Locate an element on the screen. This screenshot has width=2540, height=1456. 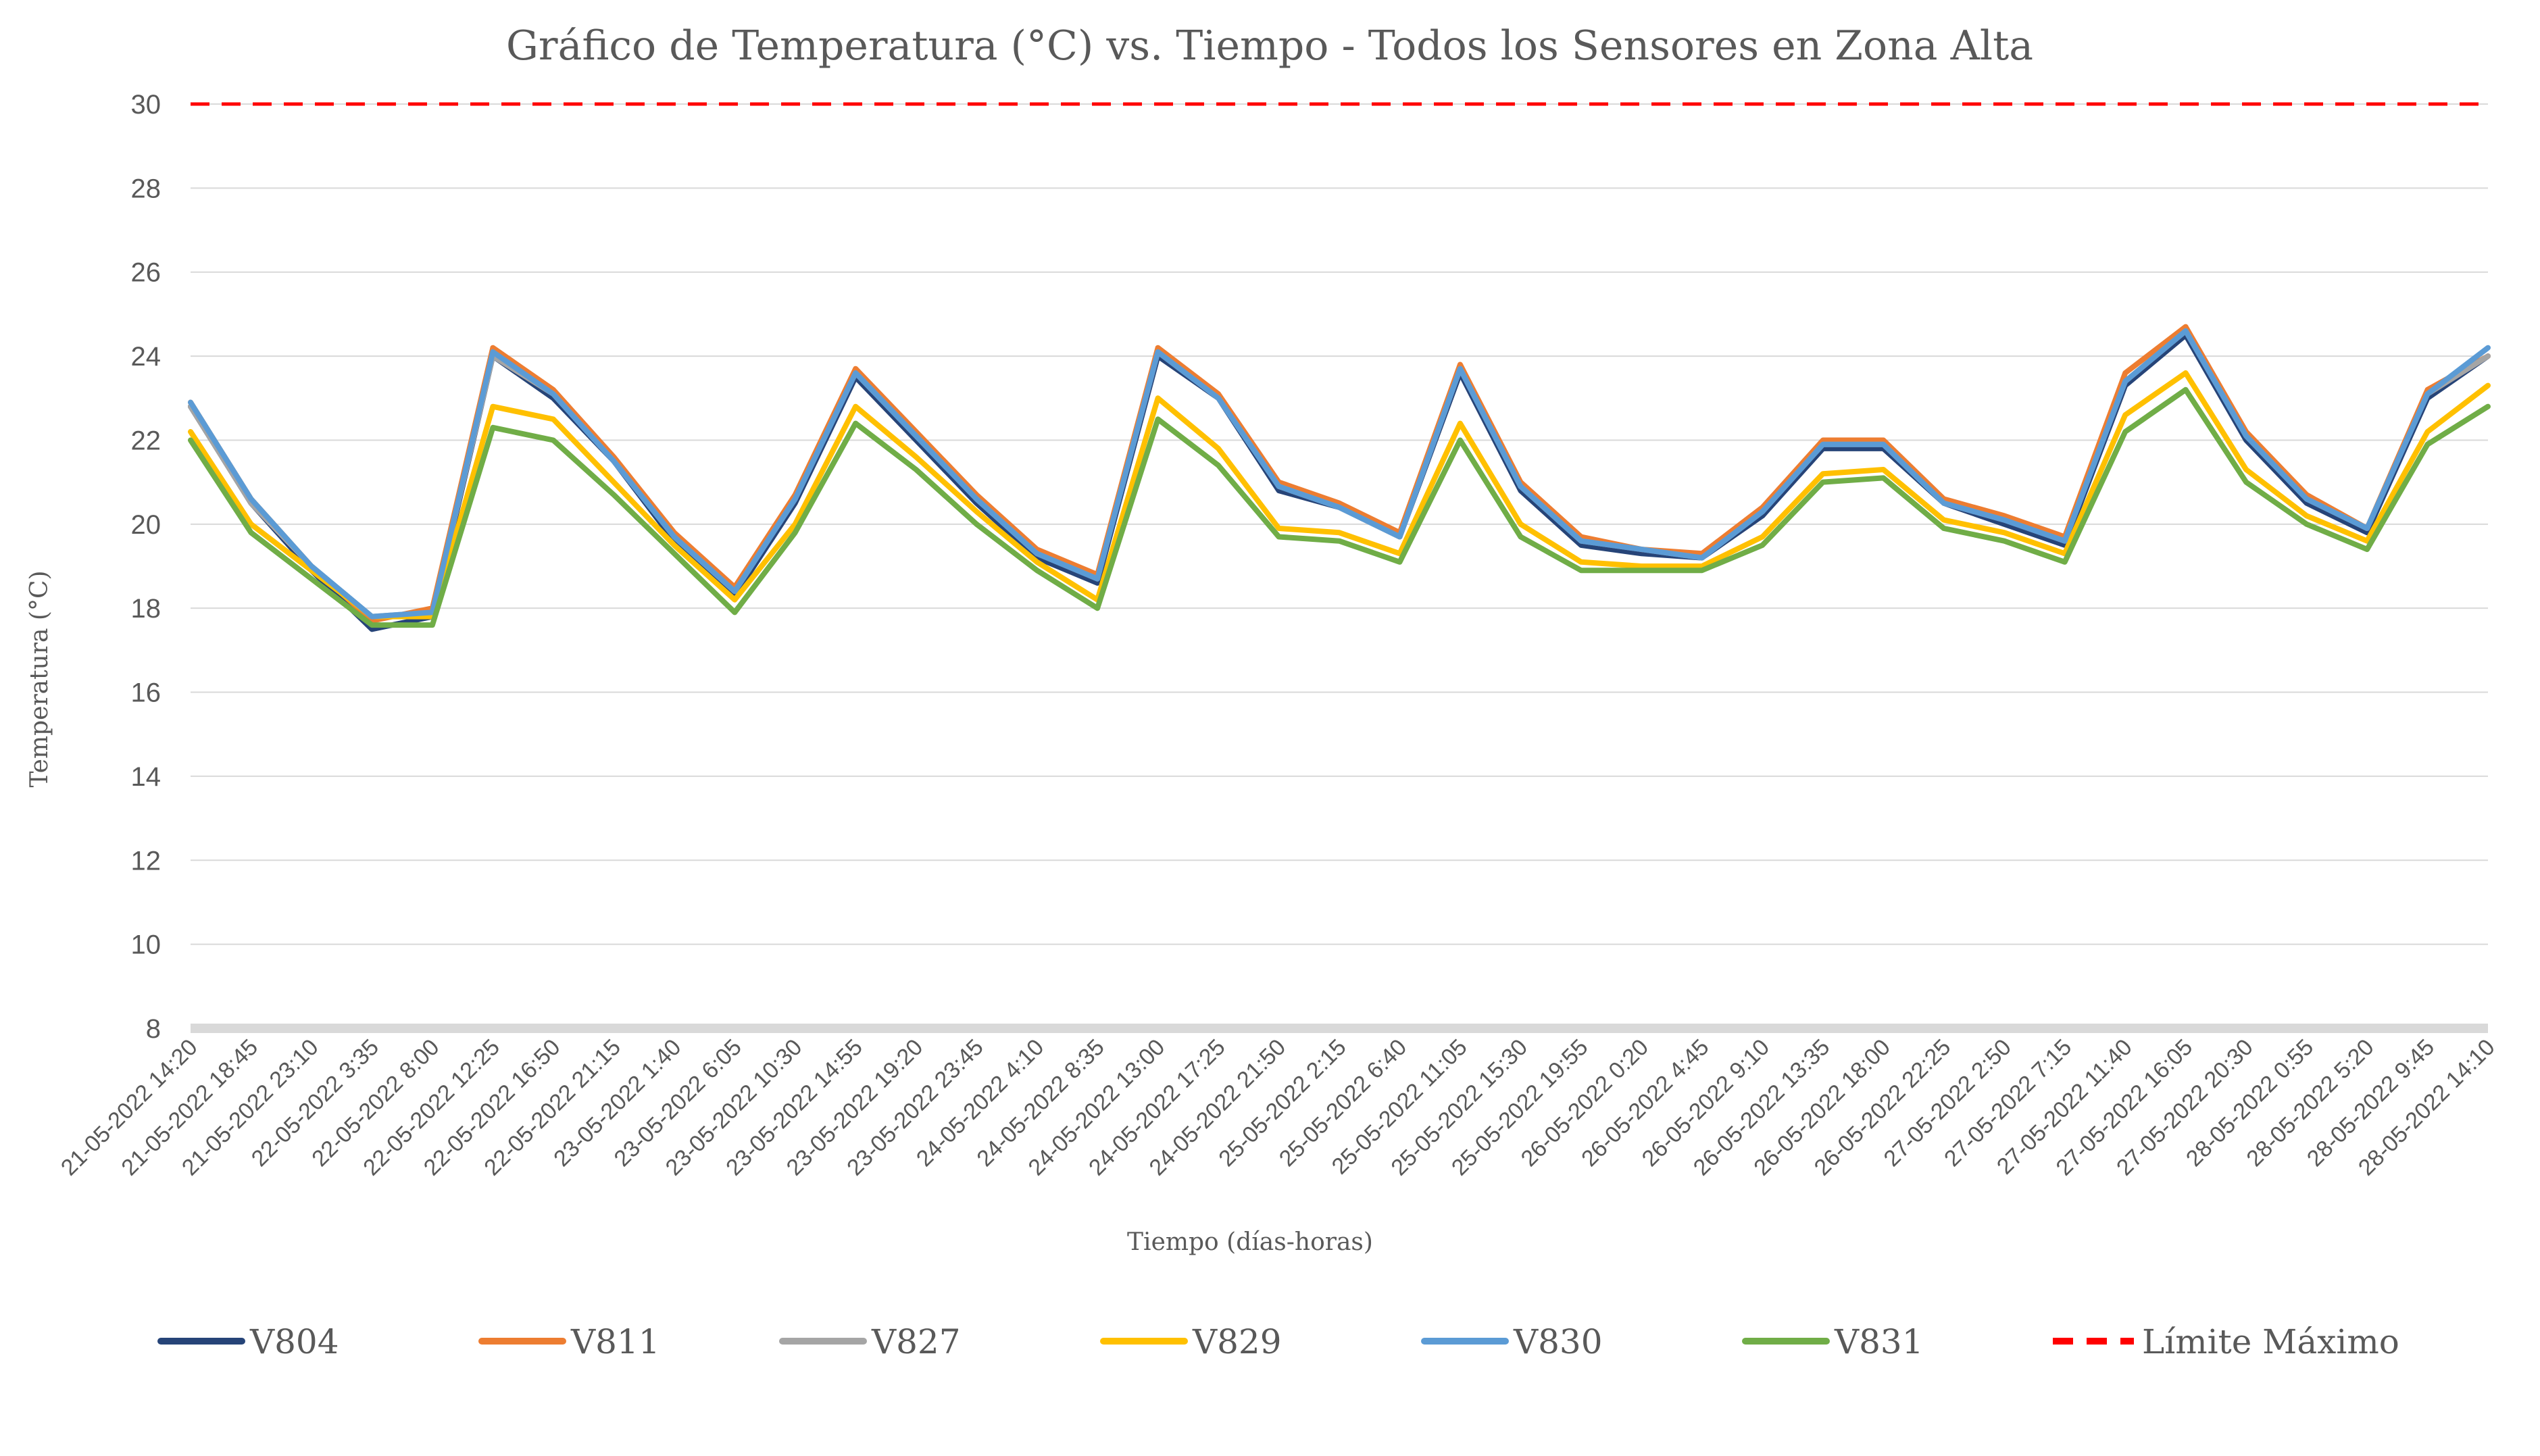
y-tick-label: 8 is located at coordinates (153, 1029).